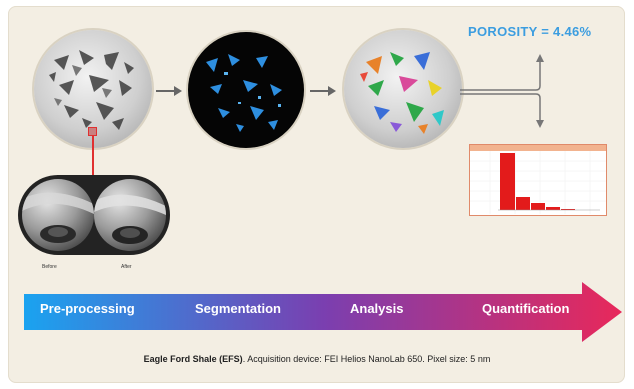 The height and width of the screenshot is (389, 634). What do you see at coordinates (376, 308) in the screenshot?
I see `stage-analysis: Analysis` at bounding box center [376, 308].